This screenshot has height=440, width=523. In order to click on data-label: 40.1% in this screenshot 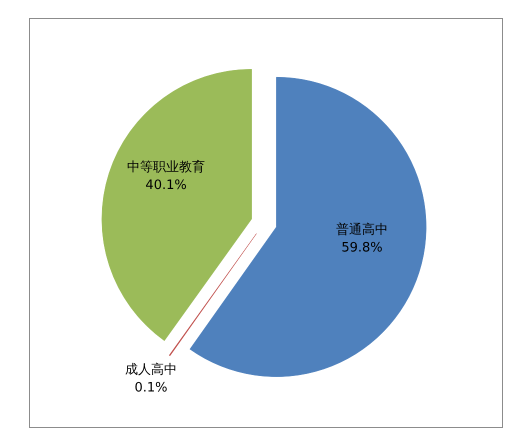, I will do `click(166, 185)`.